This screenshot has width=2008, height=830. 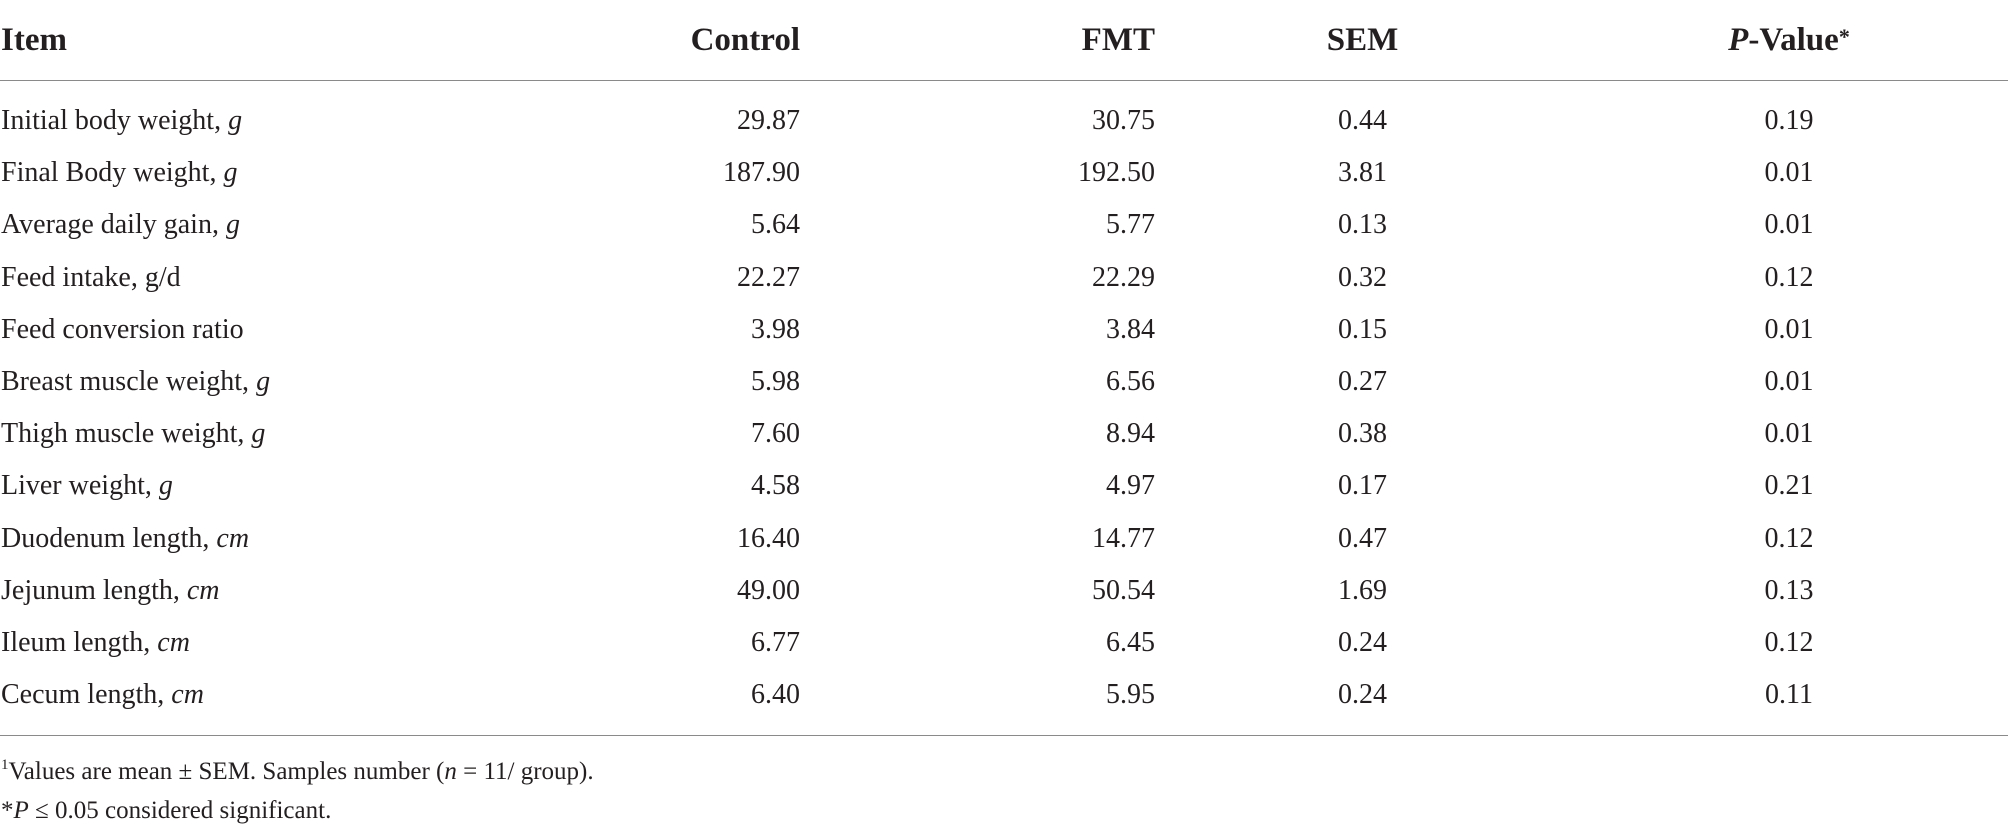 What do you see at coordinates (300, 278) in the screenshot?
I see `cell-item: Feed intake, g/d` at bounding box center [300, 278].